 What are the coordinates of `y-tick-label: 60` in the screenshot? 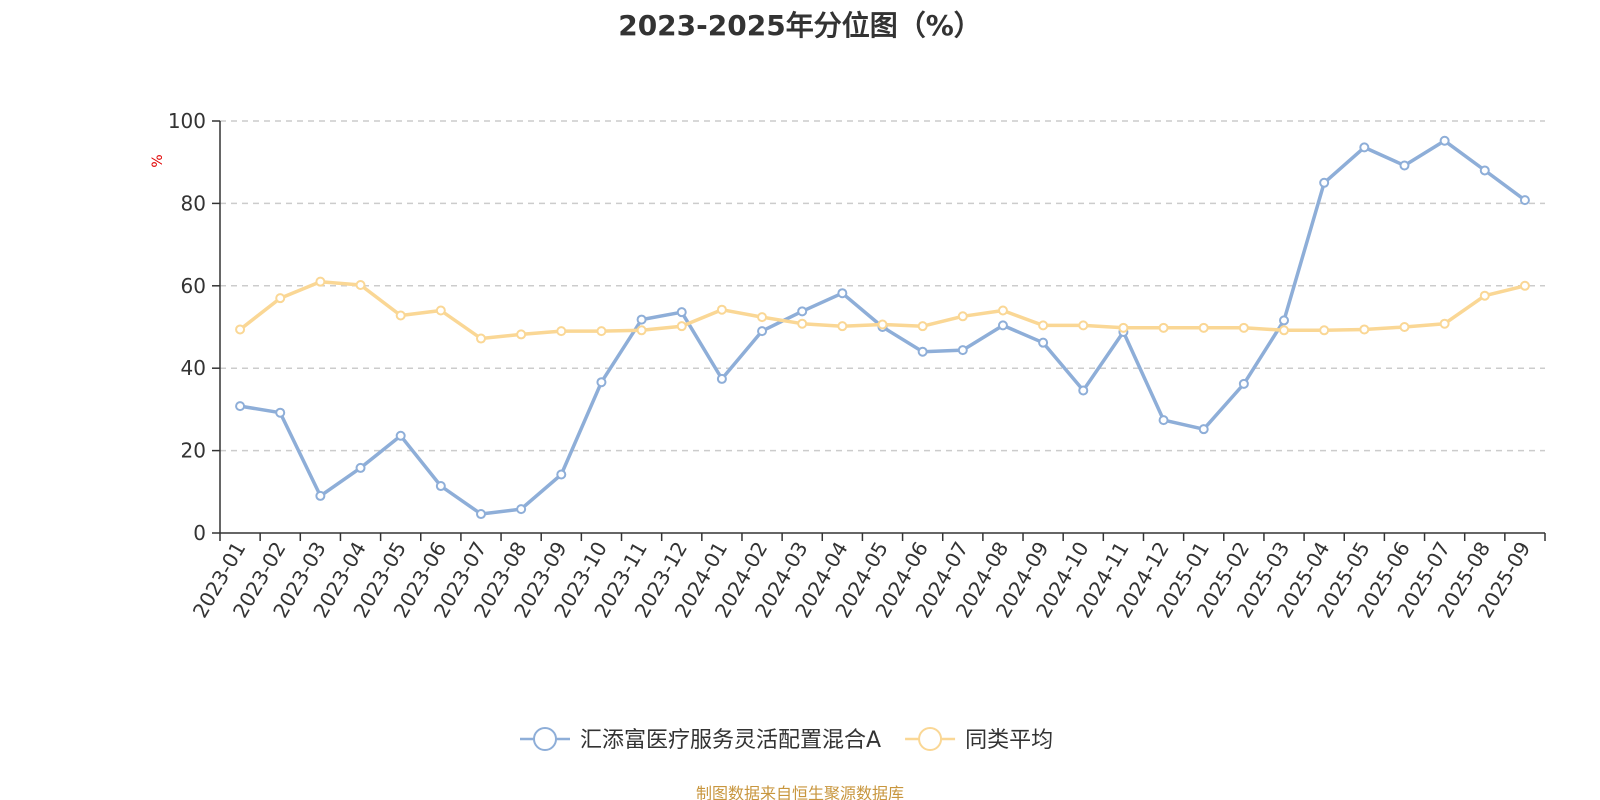 It's located at (193, 286).